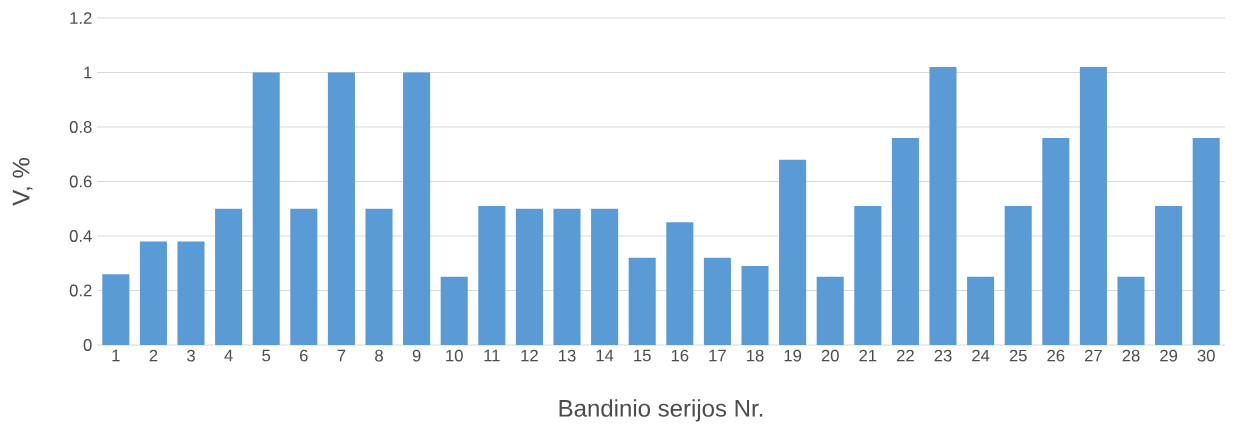 The image size is (1237, 437). What do you see at coordinates (80, 181) in the screenshot?
I see `y-tick-label: 0.6` at bounding box center [80, 181].